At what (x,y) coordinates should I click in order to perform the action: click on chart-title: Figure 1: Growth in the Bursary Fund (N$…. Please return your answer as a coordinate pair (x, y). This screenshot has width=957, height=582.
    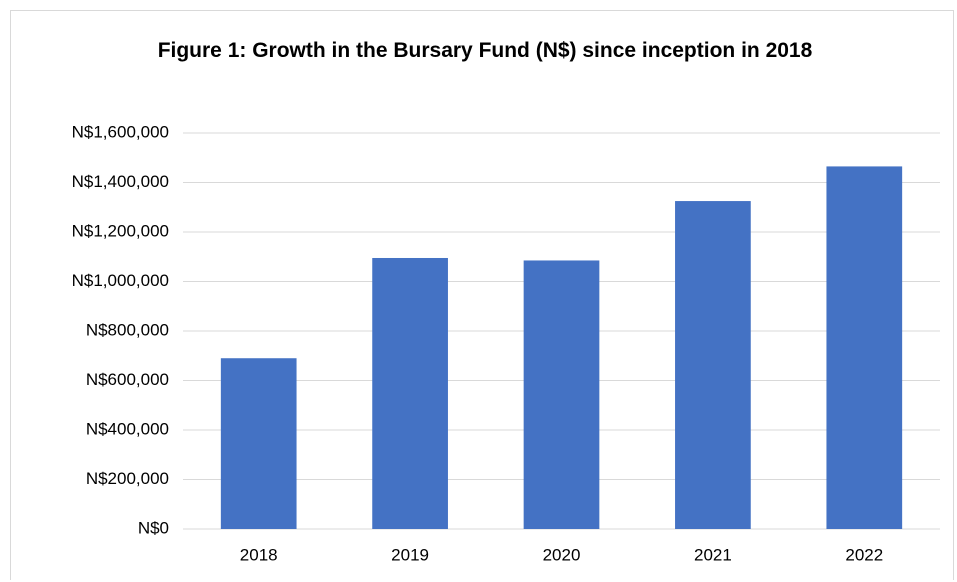
    Looking at the image, I should click on (485, 50).